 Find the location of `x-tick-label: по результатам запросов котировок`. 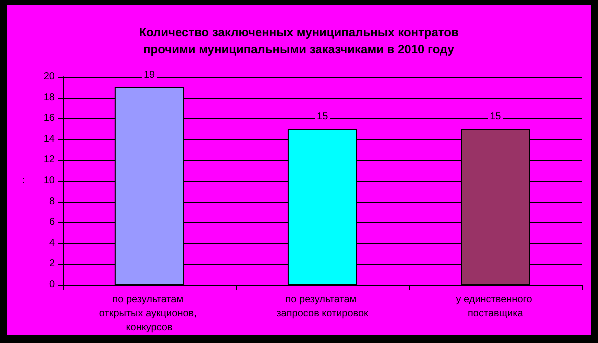

x-tick-label: по результатам запросов котировок is located at coordinates (323, 307).